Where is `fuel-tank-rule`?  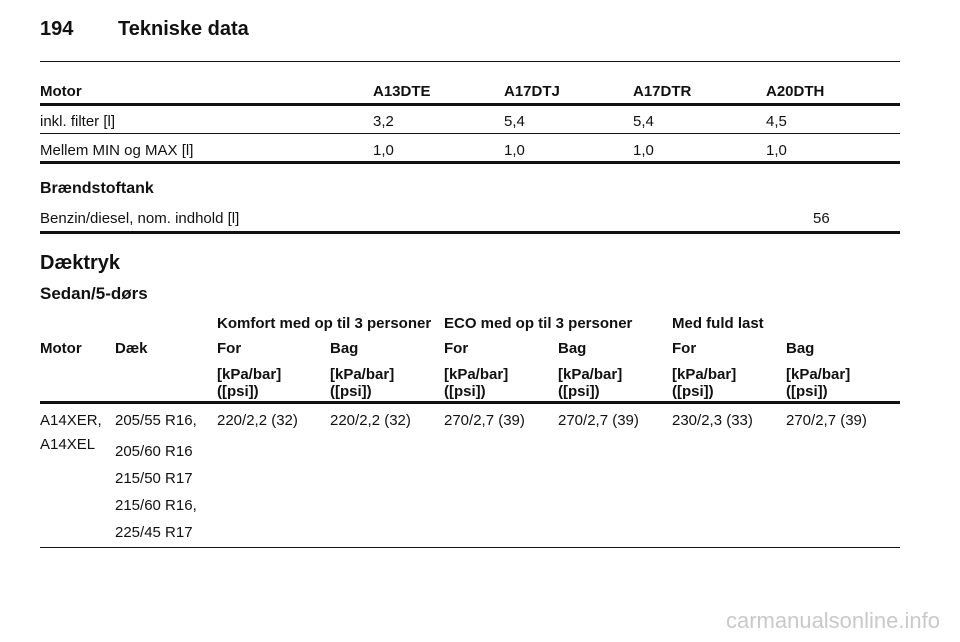 fuel-tank-rule is located at coordinates (470, 232).